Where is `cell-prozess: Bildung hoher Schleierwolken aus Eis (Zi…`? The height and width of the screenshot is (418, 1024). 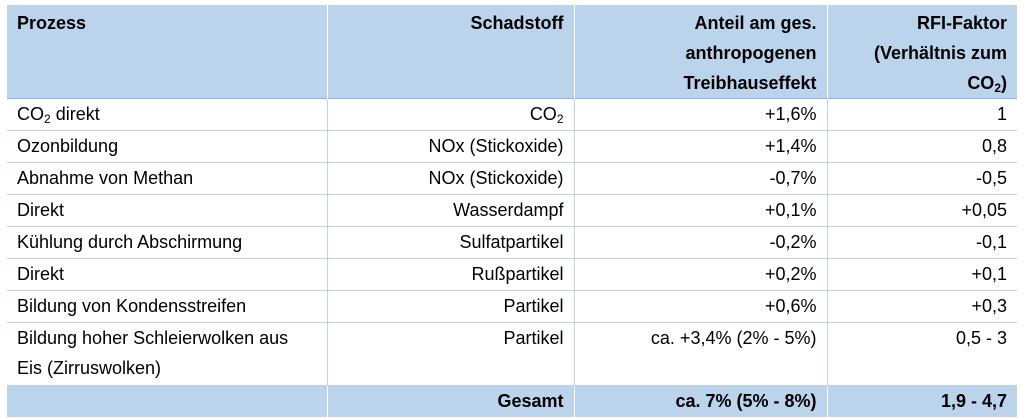
cell-prozess: Bildung hoher Schleierwolken aus Eis (Zi… is located at coordinates (167, 354).